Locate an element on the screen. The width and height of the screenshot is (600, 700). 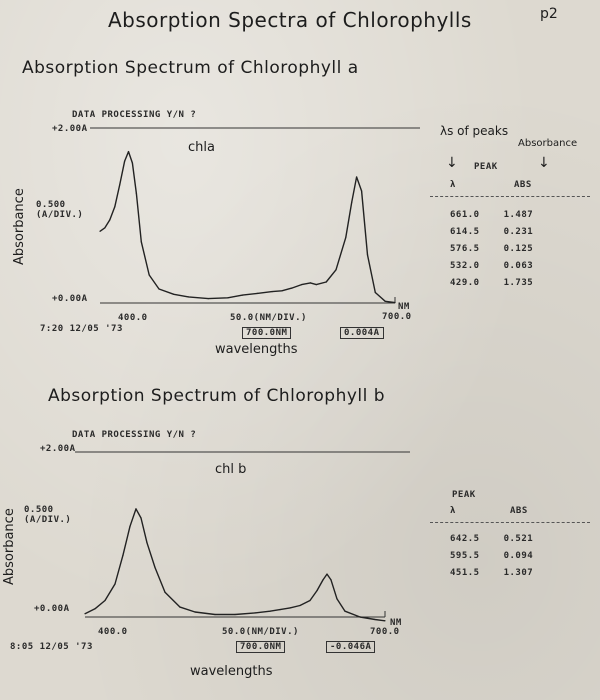
chart-a-y-scale: 0.500 (A/DIV.) is located at coordinates (60, 210).